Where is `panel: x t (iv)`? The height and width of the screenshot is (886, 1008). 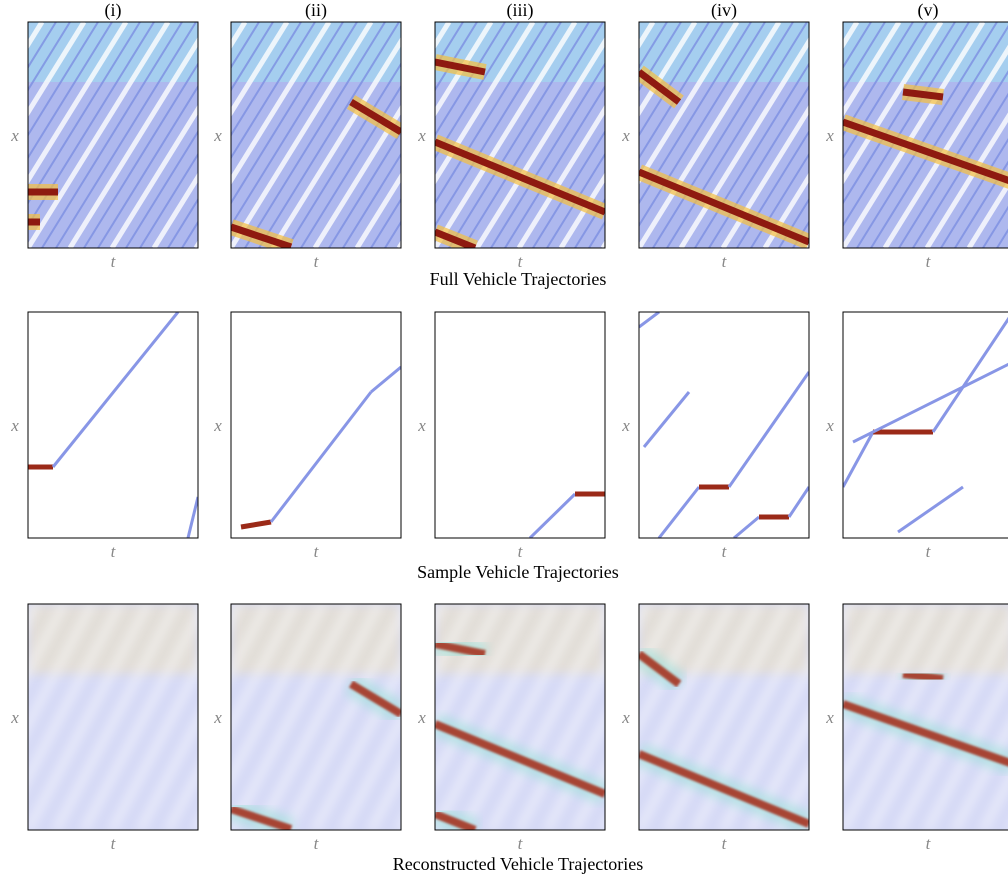 panel: x t (iv) is located at coordinates (715, 135).